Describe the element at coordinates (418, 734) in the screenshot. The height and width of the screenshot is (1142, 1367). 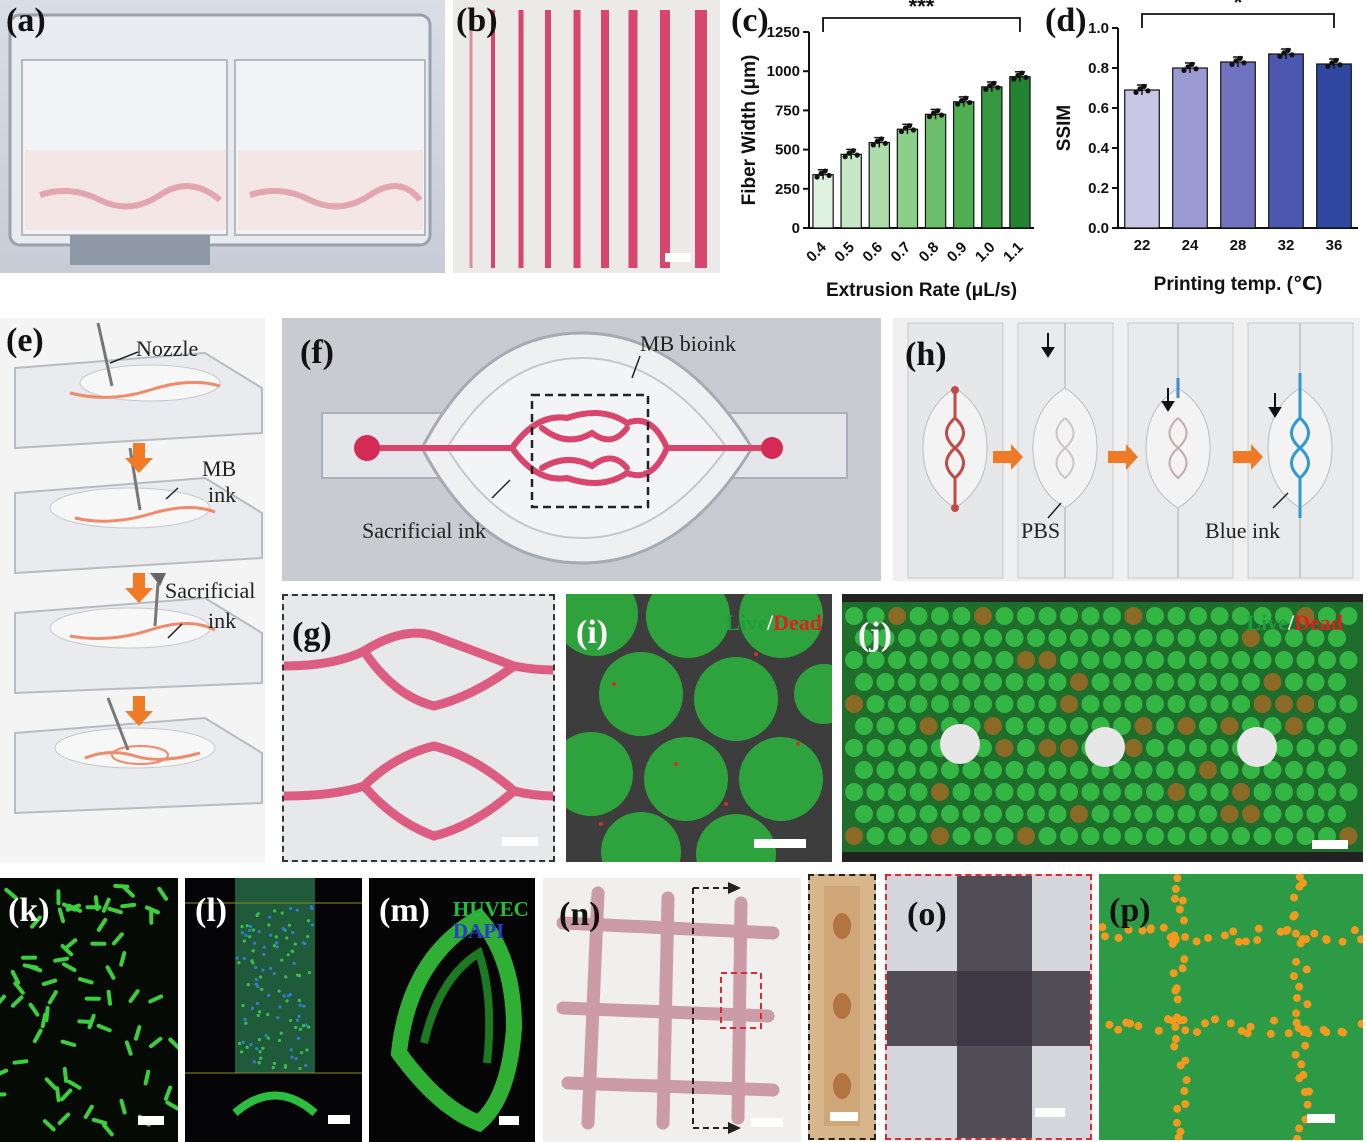
I see `channel-zoom` at that location.